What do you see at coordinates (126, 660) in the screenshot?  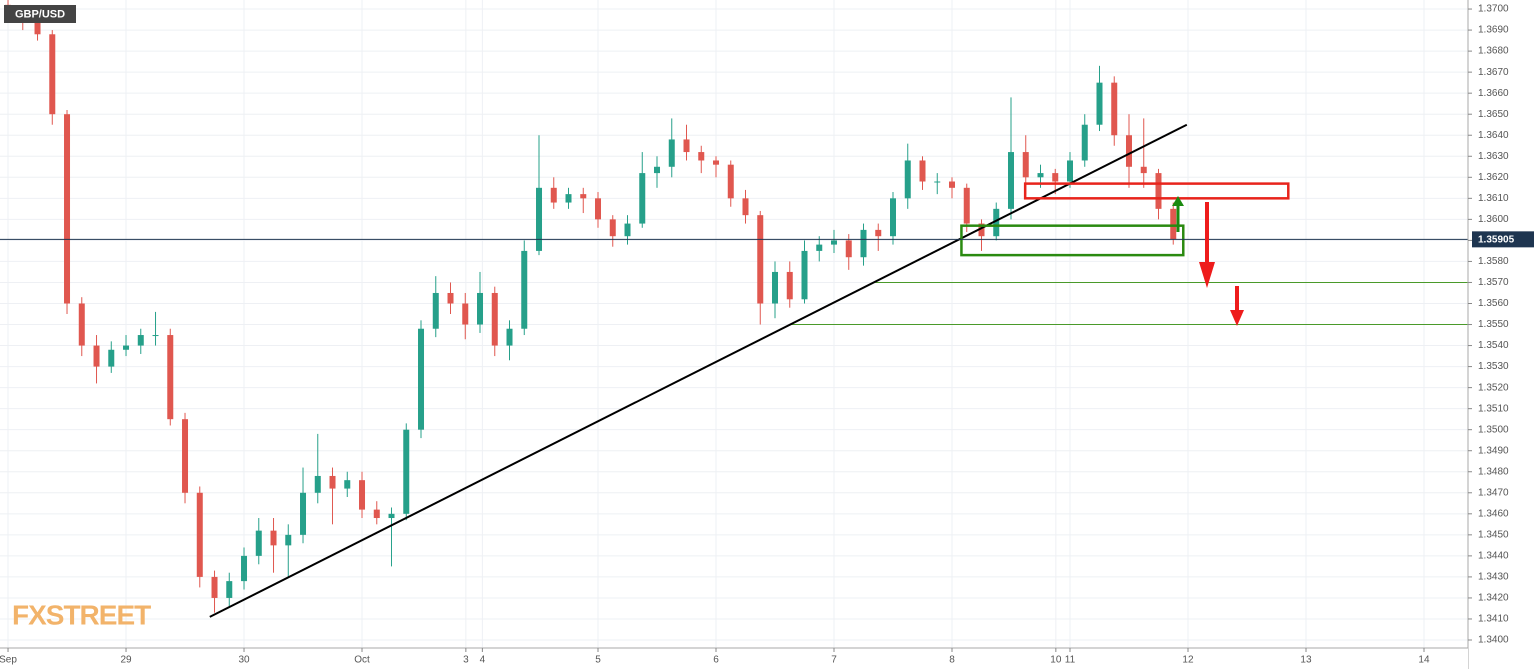 I see `x-tick-label: 29` at bounding box center [126, 660].